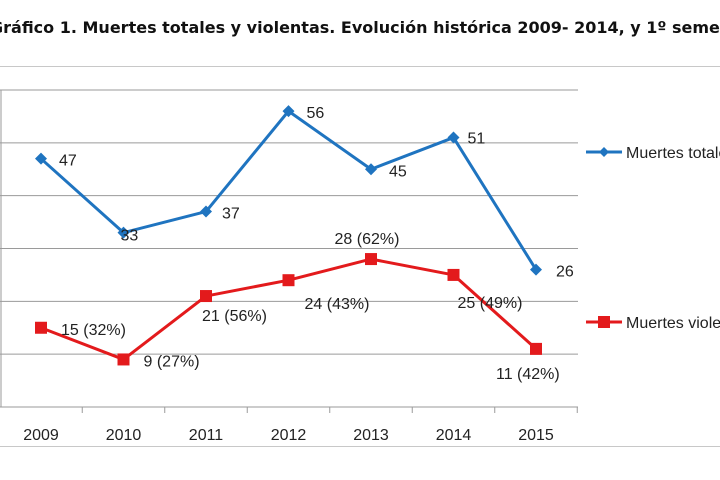 This screenshot has height=480, width=720. I want to click on data-label: 45, so click(398, 171).